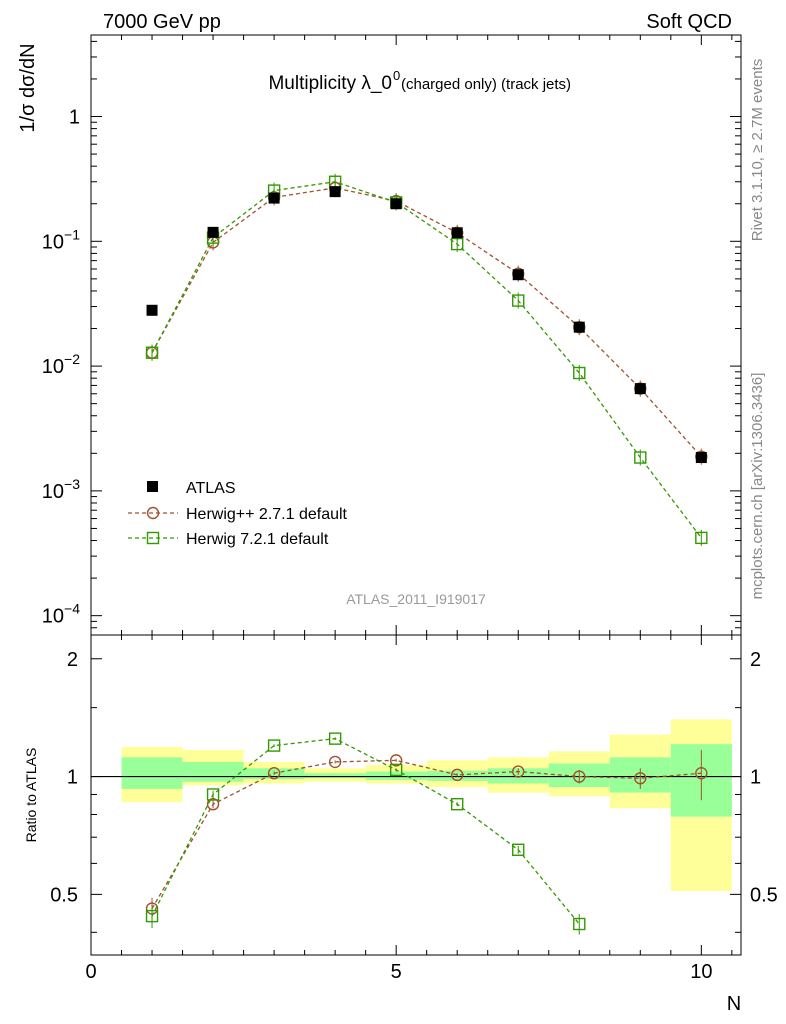 The height and width of the screenshot is (1024, 786). Describe the element at coordinates (416, 599) in the screenshot. I see `analysis-watermark: ATLAS_2011_I919017` at that location.